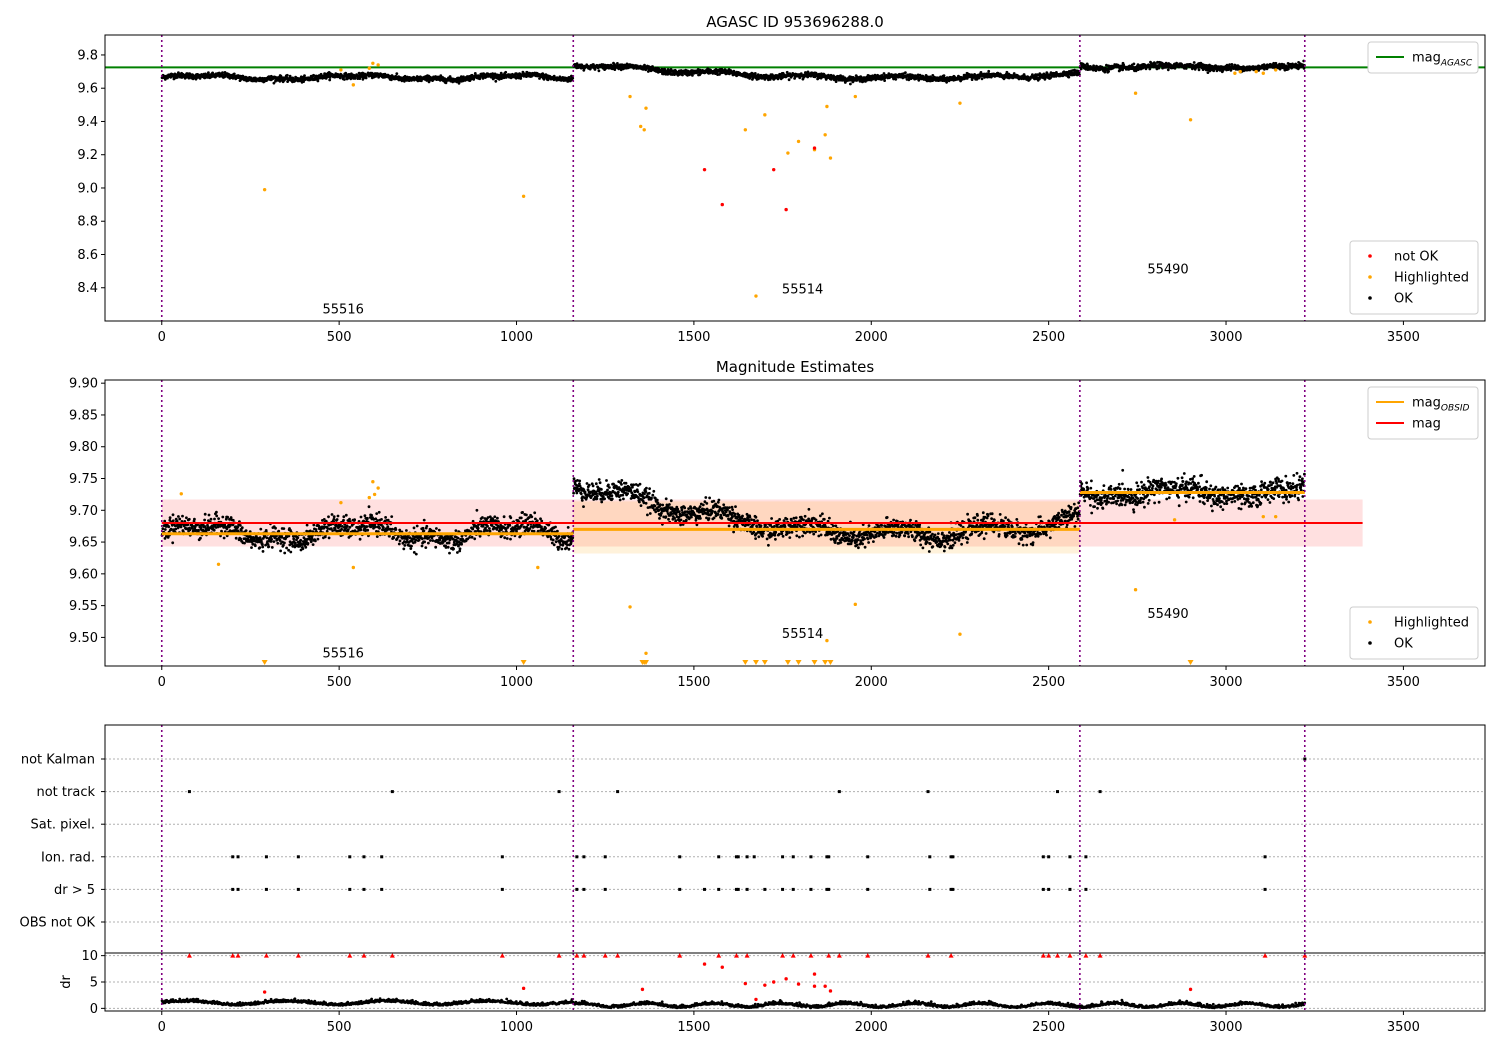 The width and height of the screenshot is (1500, 1050). What do you see at coordinates (733, 72) in the screenshot?
I see `ok-points` at bounding box center [733, 72].